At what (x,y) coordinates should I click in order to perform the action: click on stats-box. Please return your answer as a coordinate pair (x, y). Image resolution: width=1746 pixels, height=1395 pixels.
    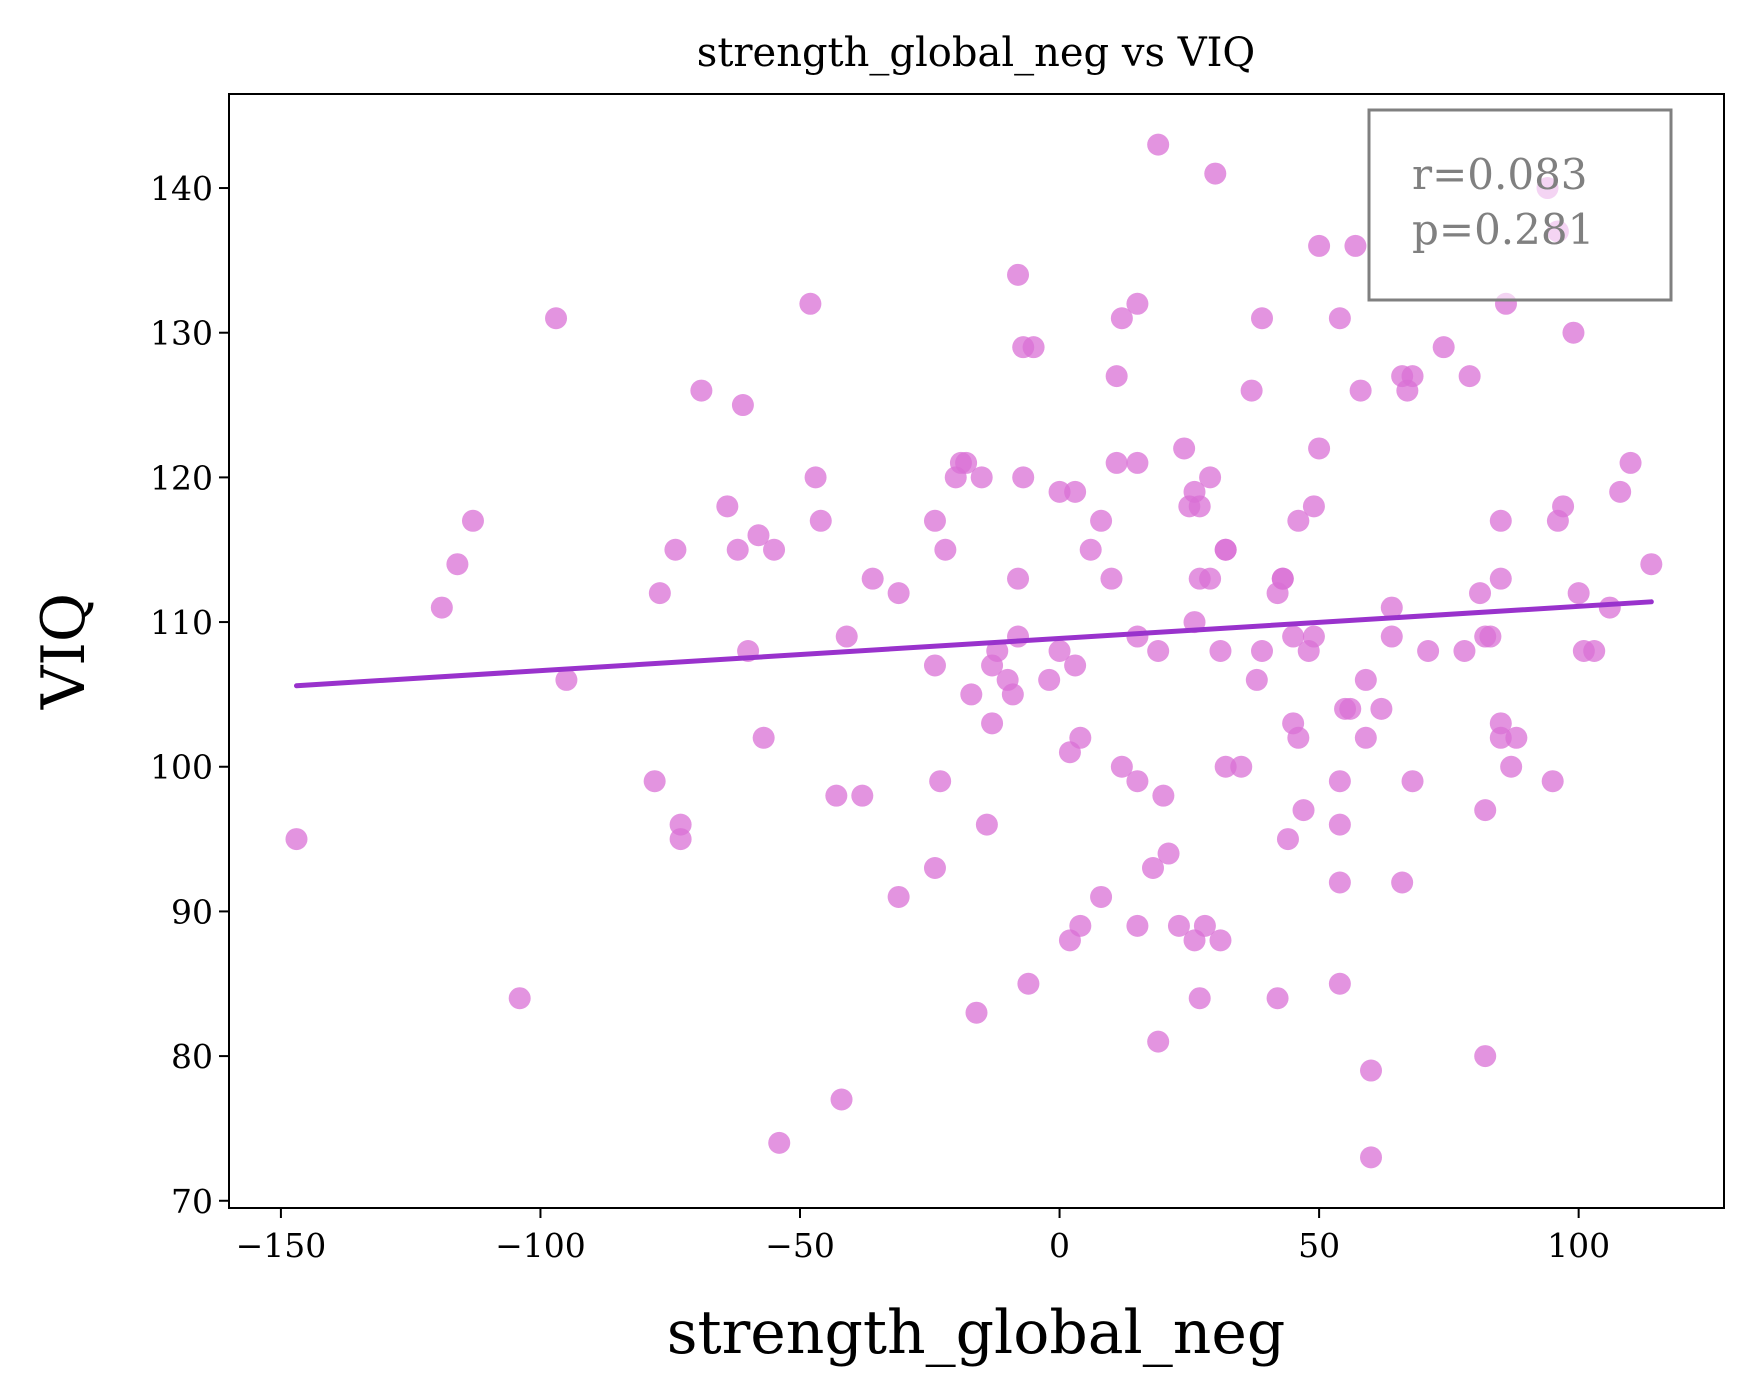
    Looking at the image, I should click on (1520, 205).